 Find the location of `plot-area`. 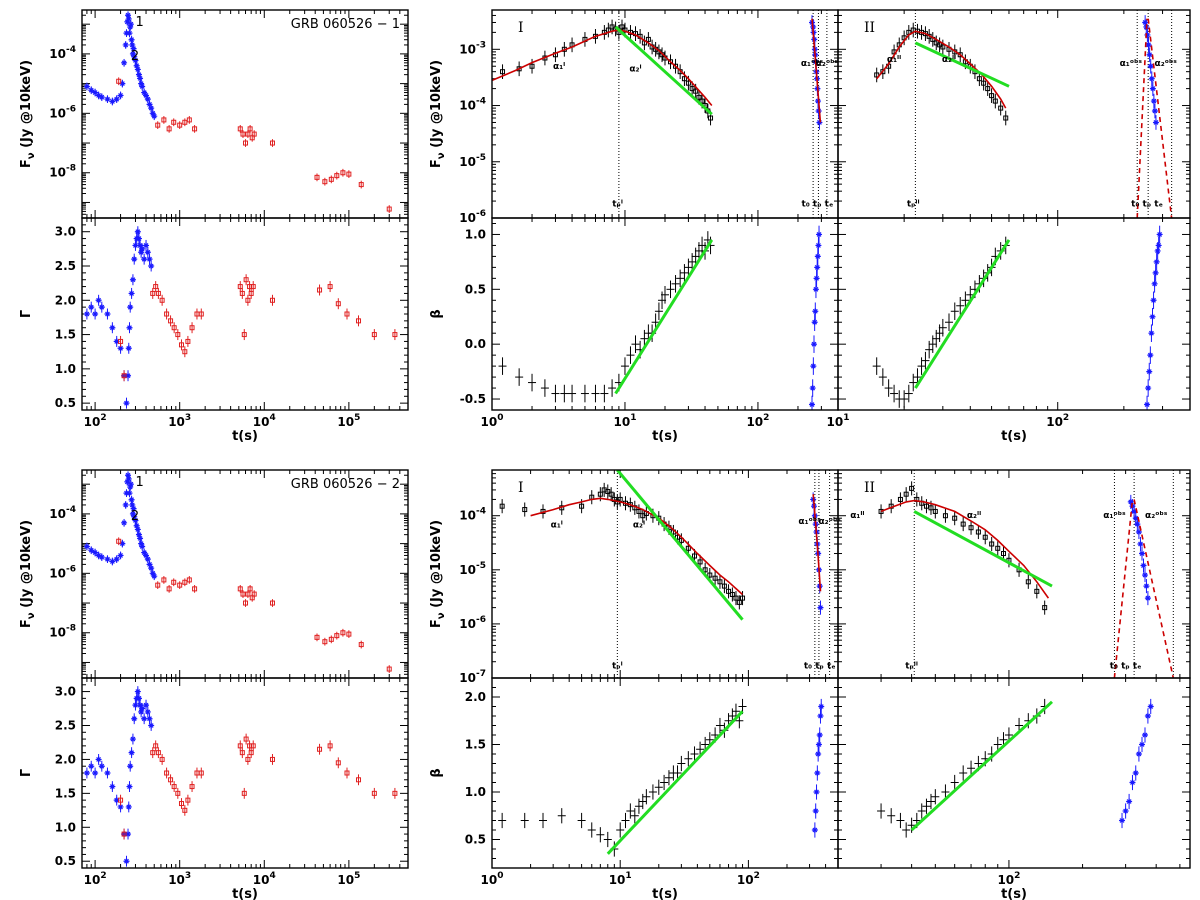

plot-area is located at coordinates (661, 777).